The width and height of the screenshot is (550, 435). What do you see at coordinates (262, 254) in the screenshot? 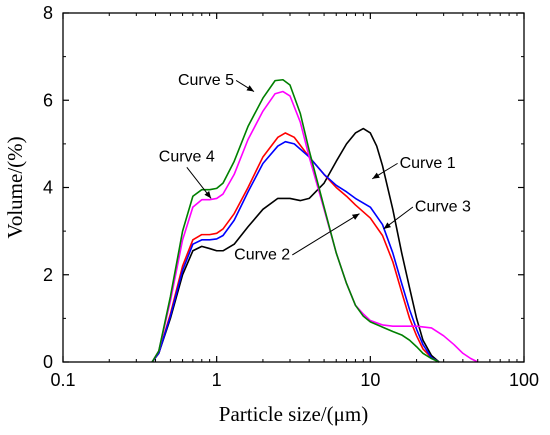
I see `curve-annotation-label: Curve 2` at bounding box center [262, 254].